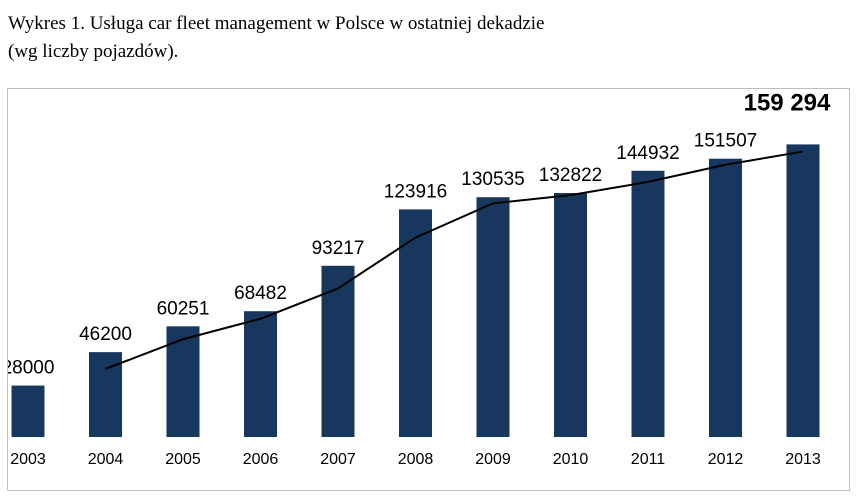 This screenshot has width=858, height=501. Describe the element at coordinates (725, 141) in the screenshot. I see `value-label: 151507` at that location.